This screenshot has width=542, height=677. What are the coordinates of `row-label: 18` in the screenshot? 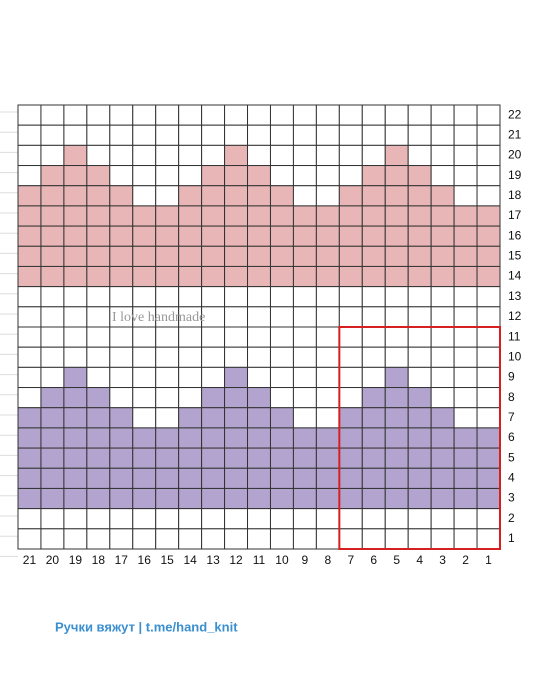 It's located at (515, 195).